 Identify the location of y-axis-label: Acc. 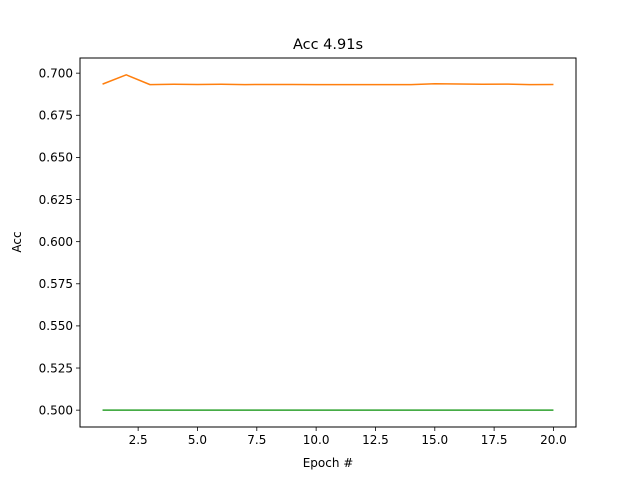
(17, 241).